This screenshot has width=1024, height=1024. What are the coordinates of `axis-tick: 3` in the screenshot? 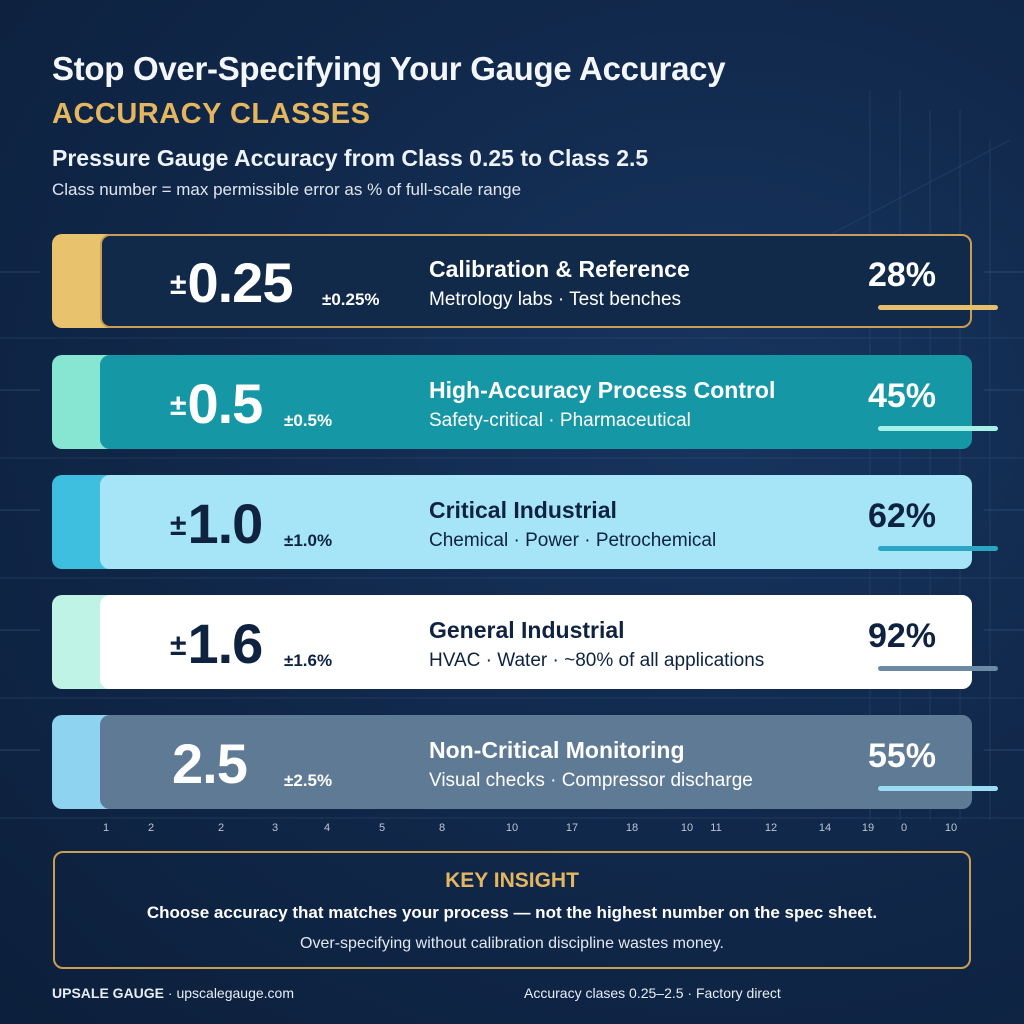 It's located at (275, 828).